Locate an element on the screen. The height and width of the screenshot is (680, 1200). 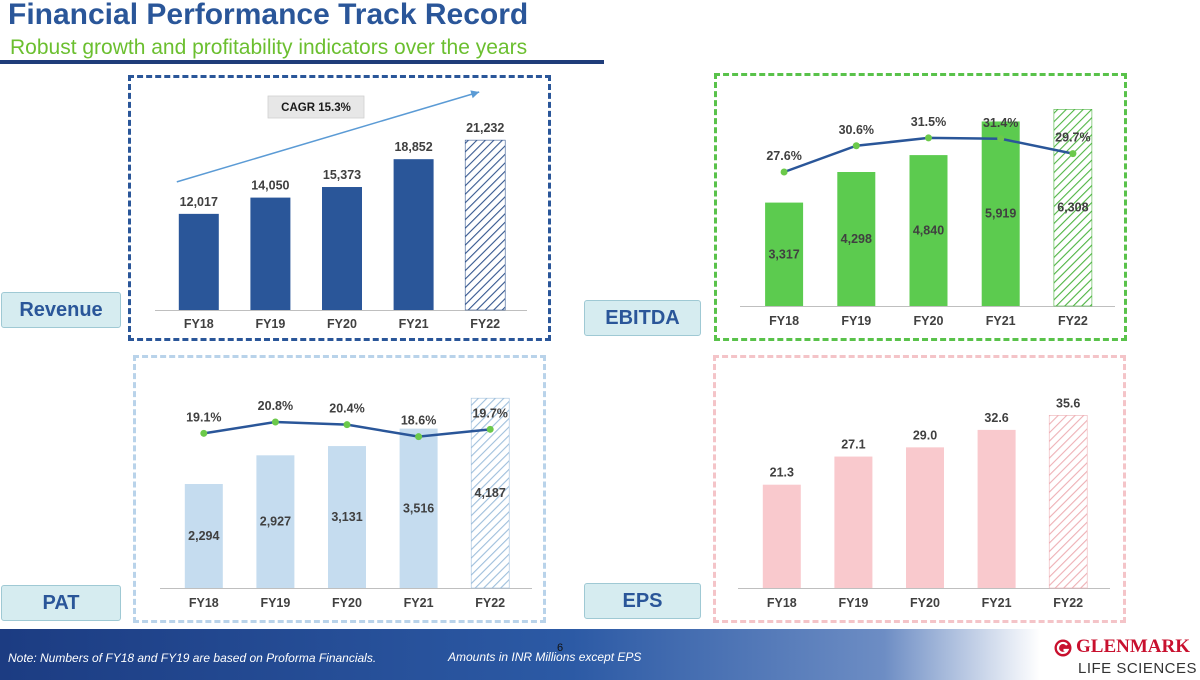
revenue-value-label: 21,232 is located at coordinates (485, 128).